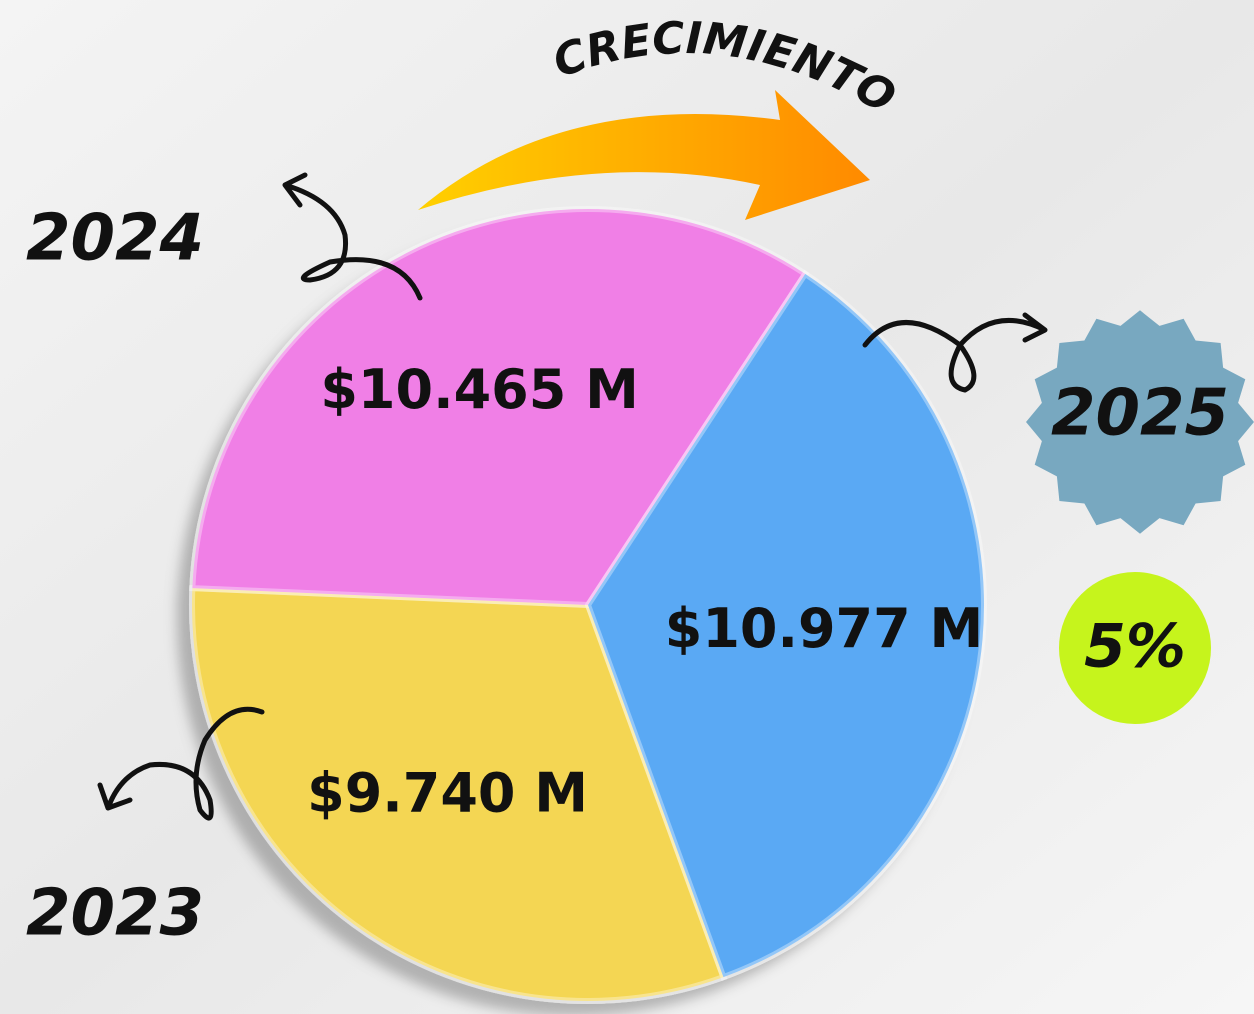  I want to click on year-badge, so click(1140, 422).